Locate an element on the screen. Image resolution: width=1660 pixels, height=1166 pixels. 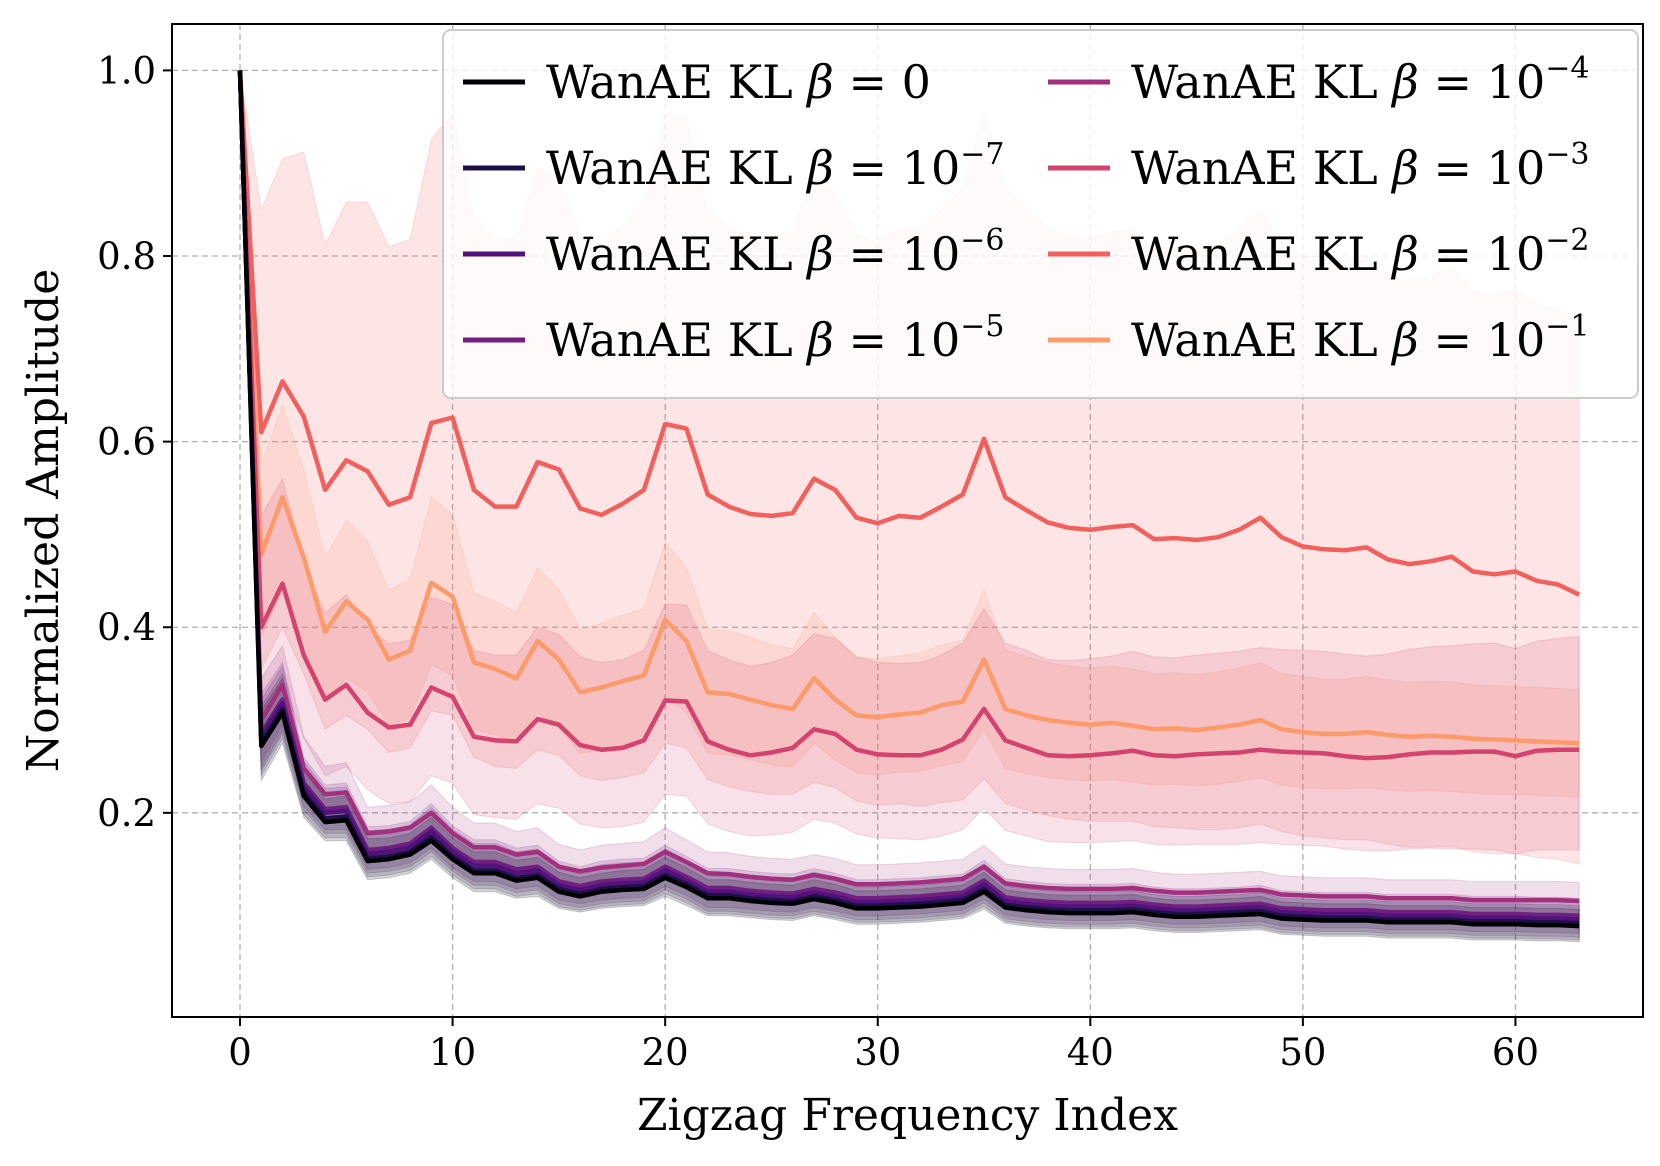
y-tick-label: 1.0 is located at coordinates (126, 70).